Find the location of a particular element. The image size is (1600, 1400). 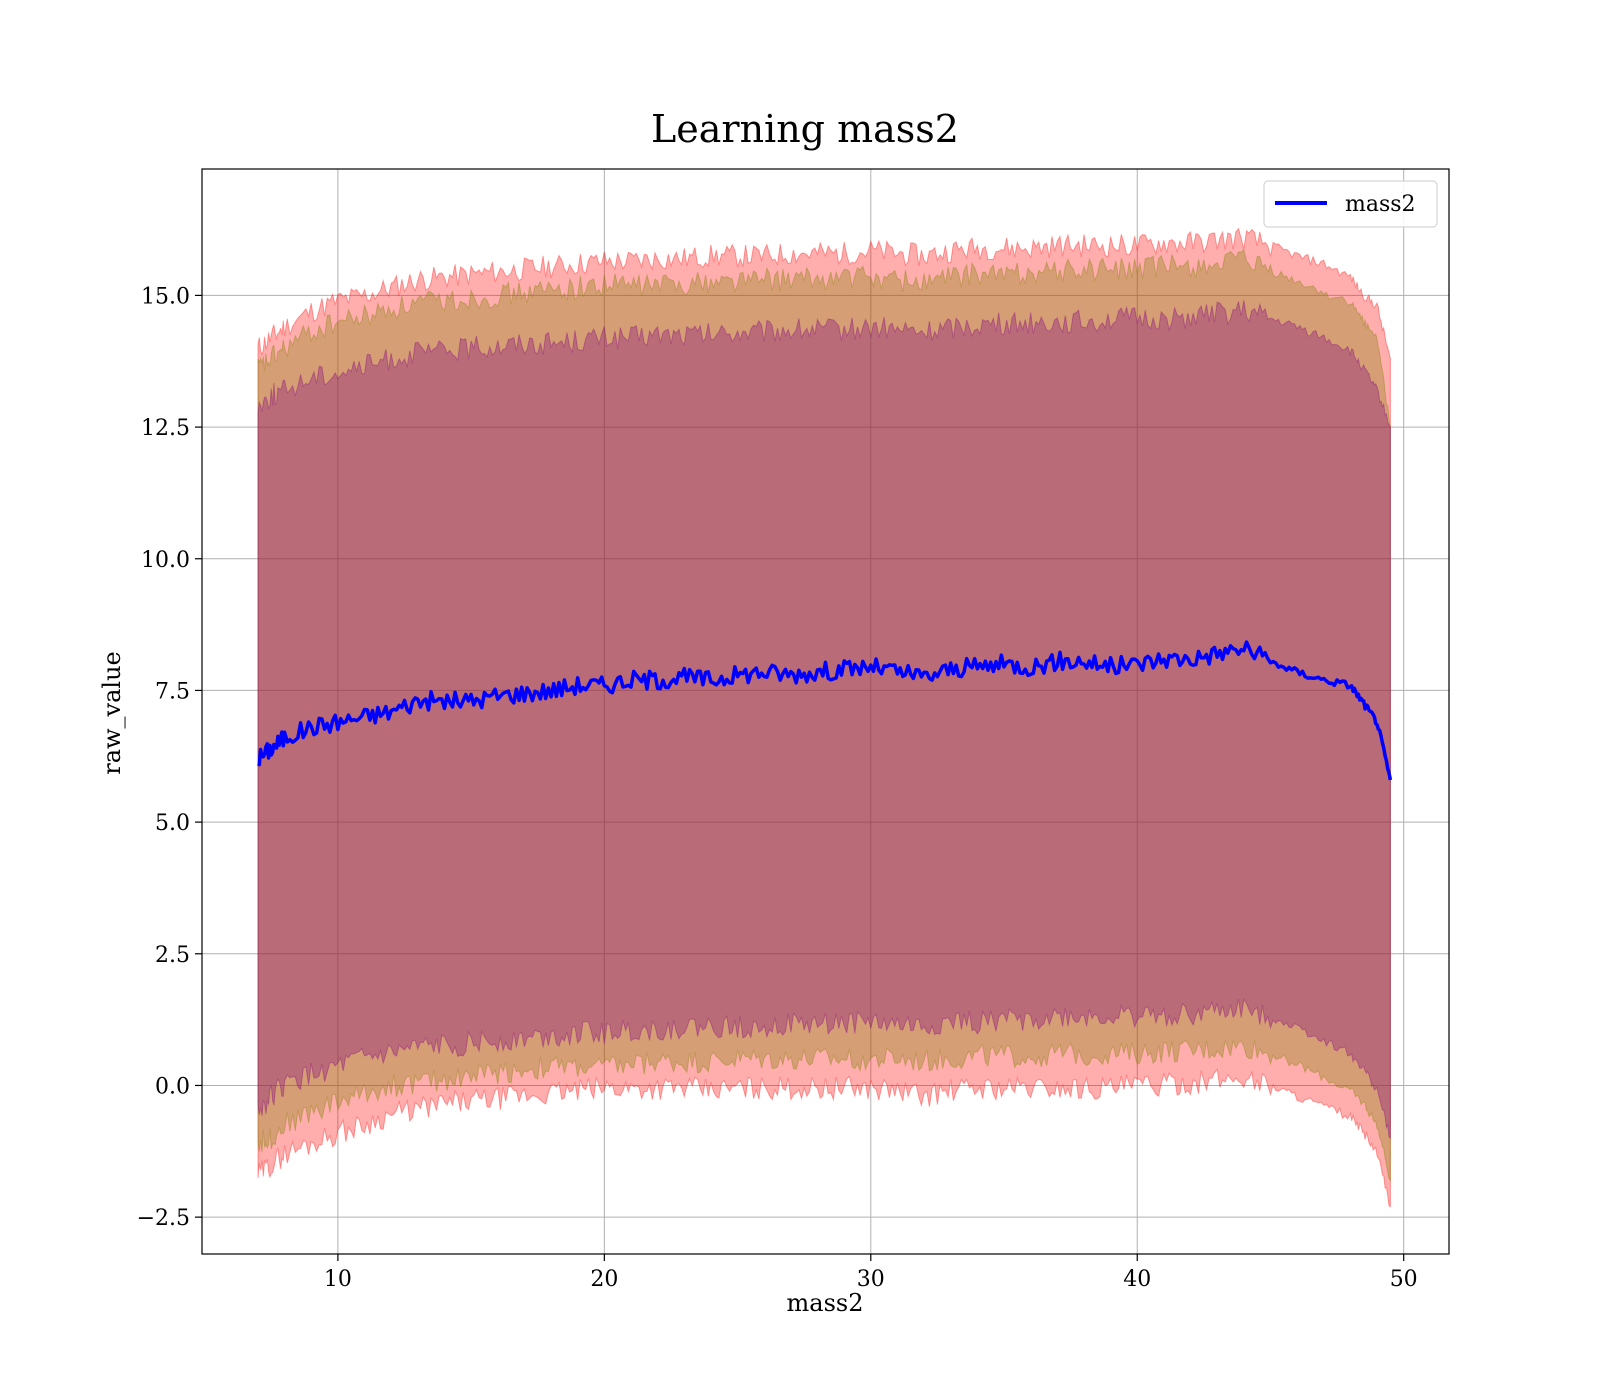

y-tick-label: 2.5 is located at coordinates (172, 955).